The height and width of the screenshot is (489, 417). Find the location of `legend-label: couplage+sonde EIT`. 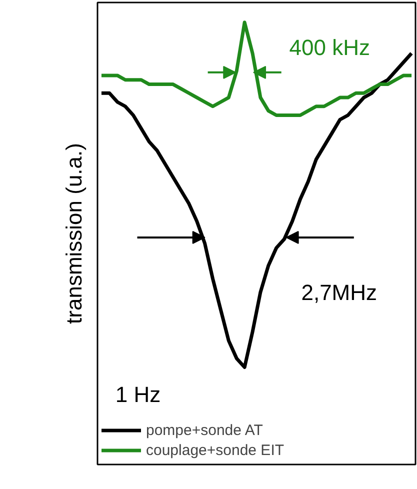

legend-label: couplage+sonde EIT is located at coordinates (215, 450).